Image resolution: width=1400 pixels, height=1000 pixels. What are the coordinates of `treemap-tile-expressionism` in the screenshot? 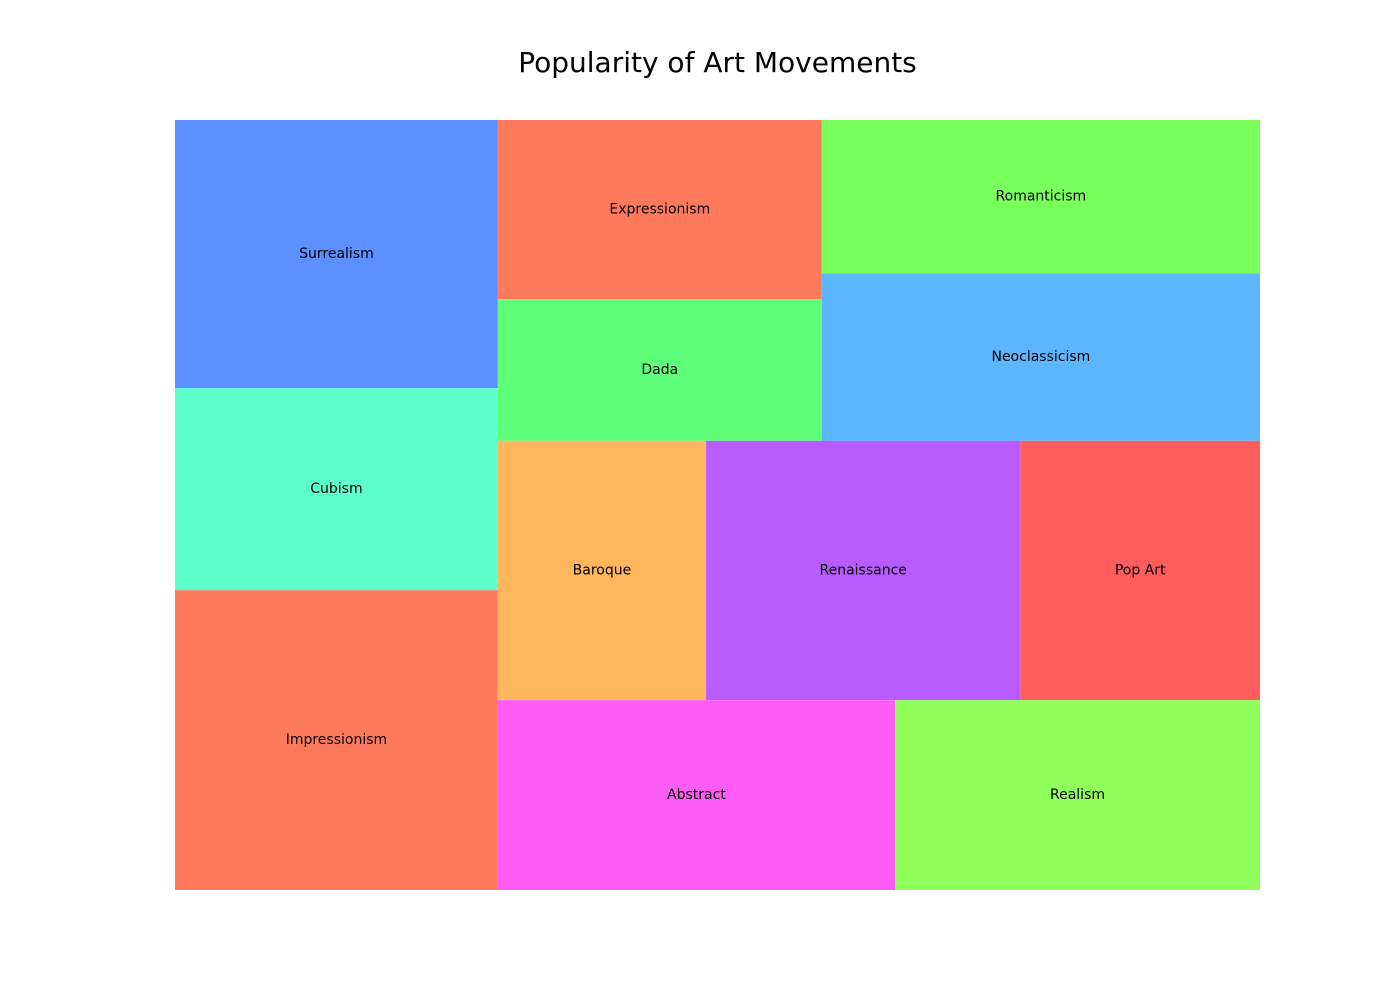 It's located at (659, 210).